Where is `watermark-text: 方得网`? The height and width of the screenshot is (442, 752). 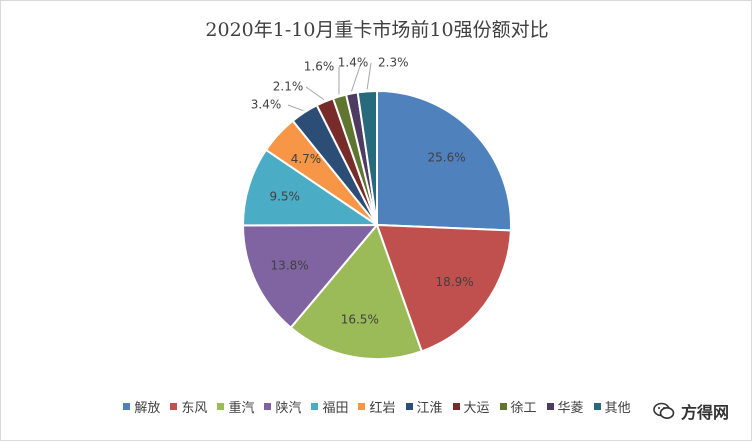 watermark-text: 方得网 is located at coordinates (705, 411).